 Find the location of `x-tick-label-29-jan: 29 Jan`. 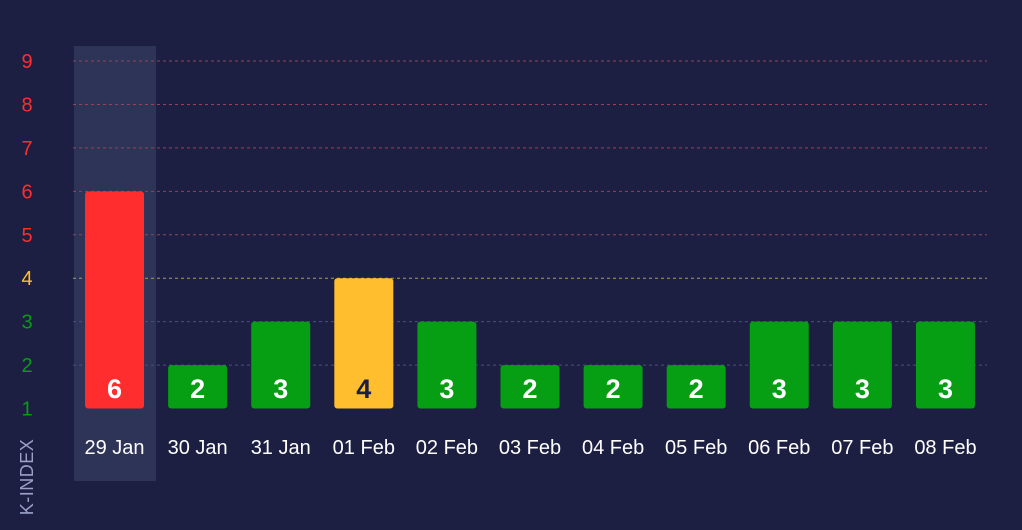

x-tick-label-29-jan: 29 Jan is located at coordinates (115, 448).